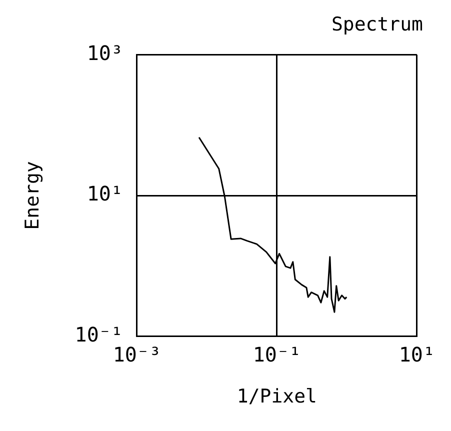 The width and height of the screenshot is (451, 431). I want to click on y-tick-label: 10³, so click(104, 53).